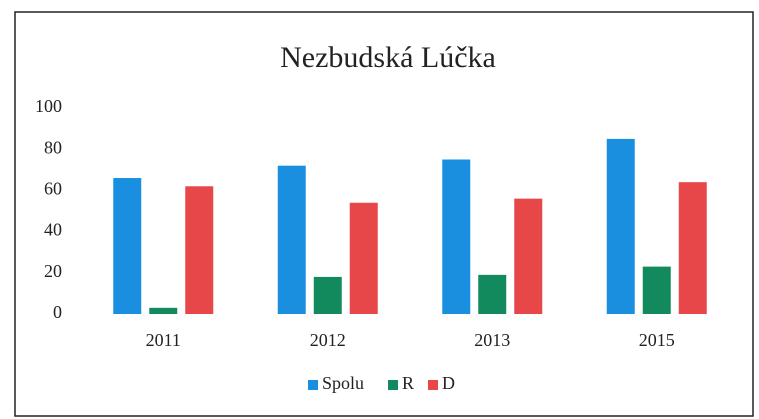  I want to click on y-tick-label: 80, so click(53, 147).